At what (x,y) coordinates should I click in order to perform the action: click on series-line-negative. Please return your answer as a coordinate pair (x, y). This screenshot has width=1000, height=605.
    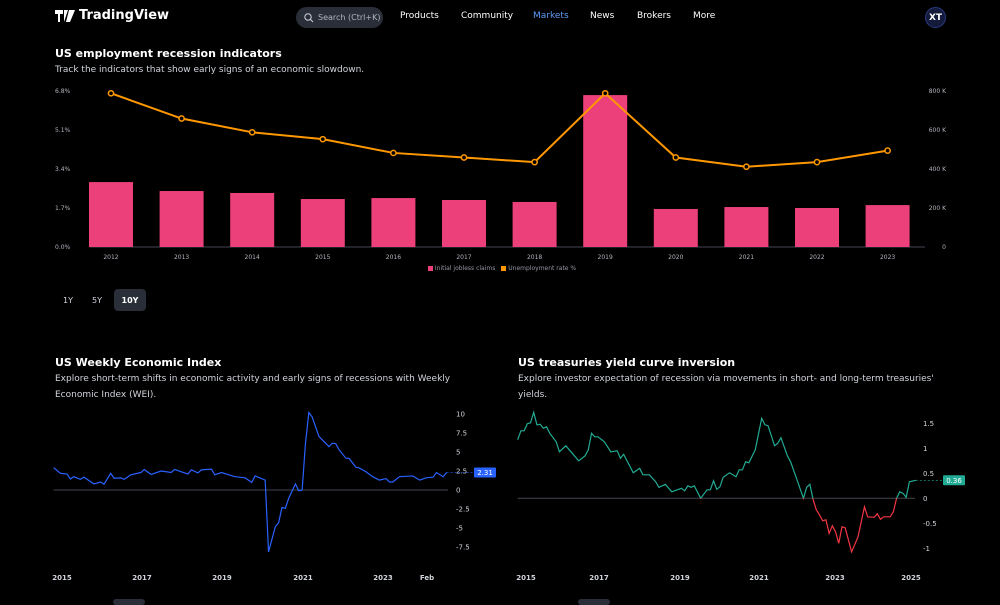
    Looking at the image, I should click on (803, 526).